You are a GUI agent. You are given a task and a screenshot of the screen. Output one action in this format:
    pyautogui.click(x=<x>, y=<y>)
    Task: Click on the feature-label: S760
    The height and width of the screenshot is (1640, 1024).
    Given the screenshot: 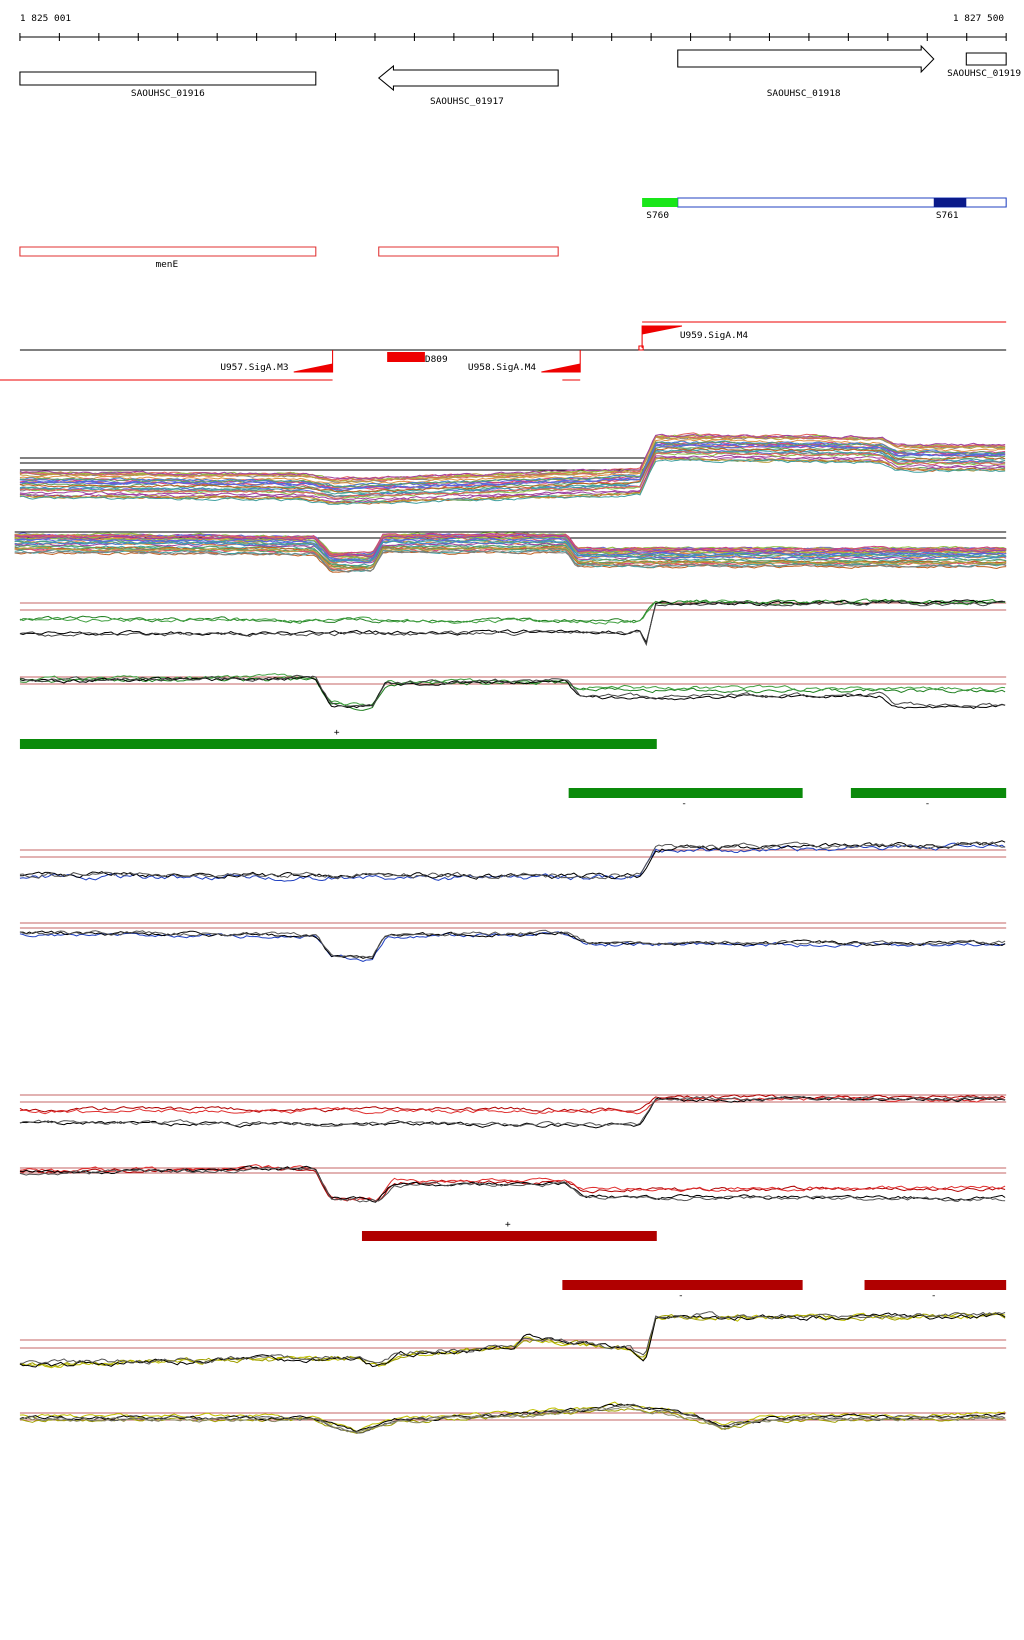 What is the action you would take?
    pyautogui.click(x=657, y=215)
    